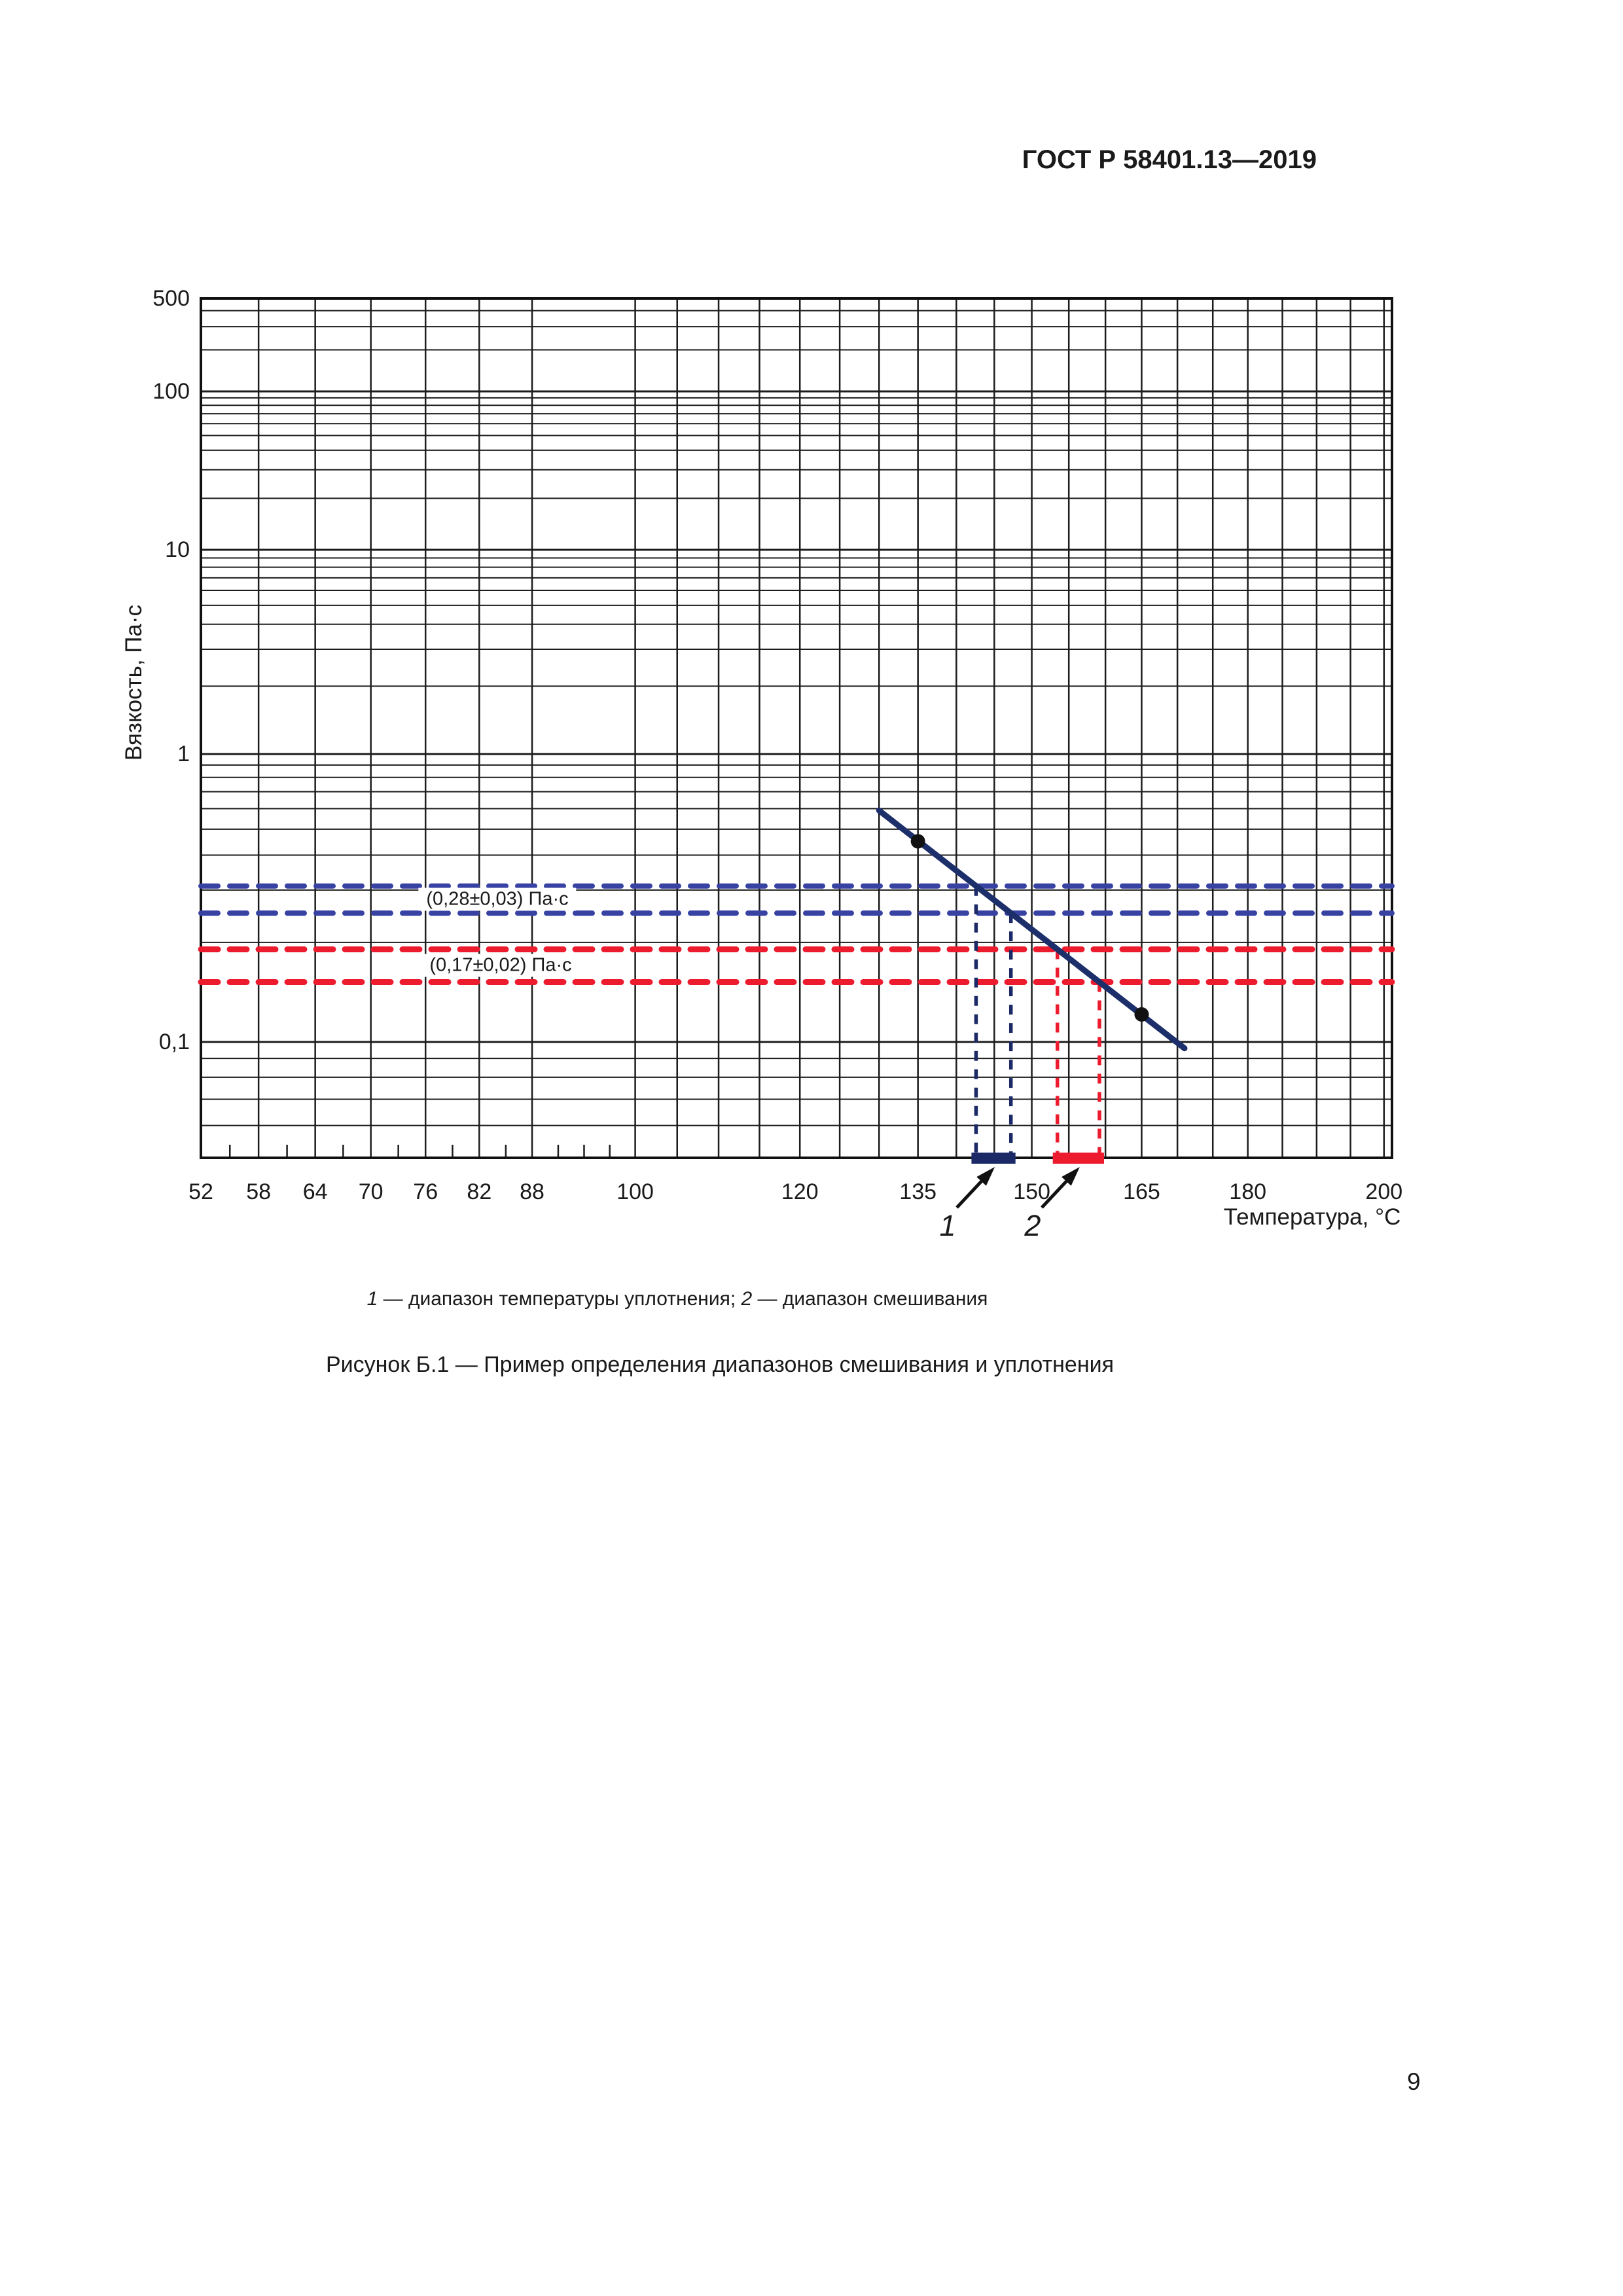 Image resolution: width=1623 pixels, height=2296 pixels. I want to click on x-tick-label: 180, so click(1248, 1191).